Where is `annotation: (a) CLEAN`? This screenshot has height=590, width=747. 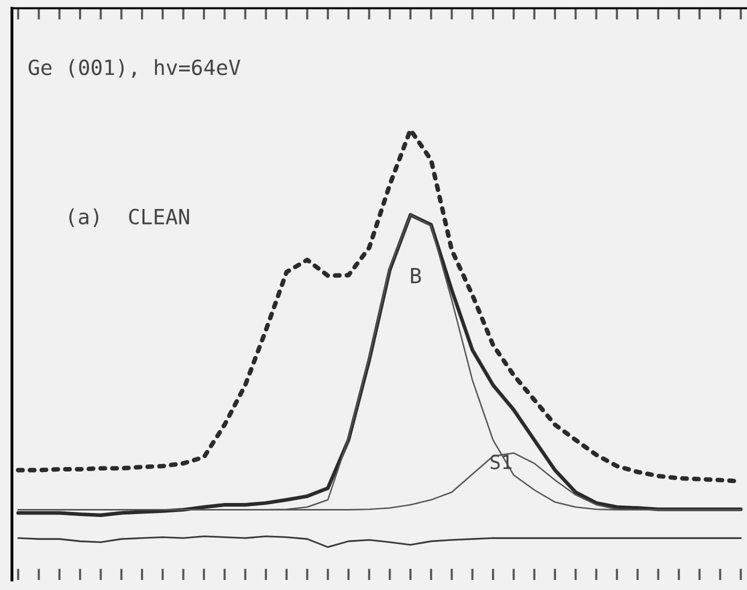
annotation: (a) CLEAN is located at coordinates (129, 217).